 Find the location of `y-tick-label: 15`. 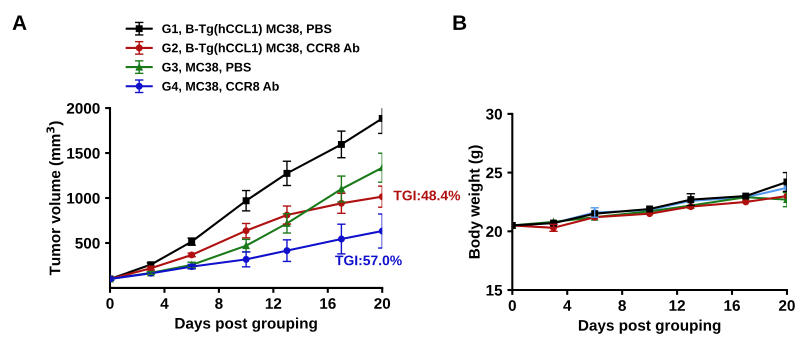

y-tick-label: 15 is located at coordinates (494, 290).